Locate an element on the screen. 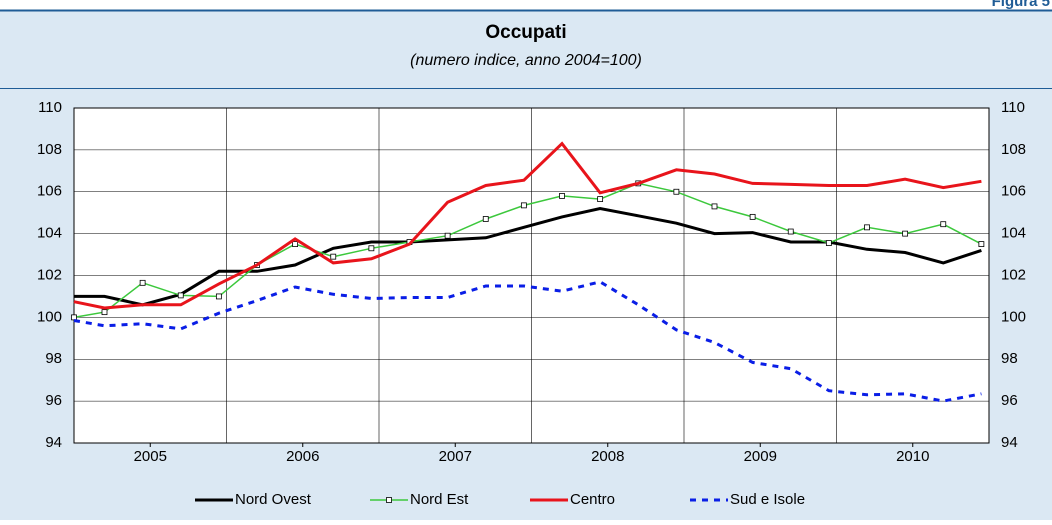  x-tick-label: 2009 is located at coordinates (760, 456).